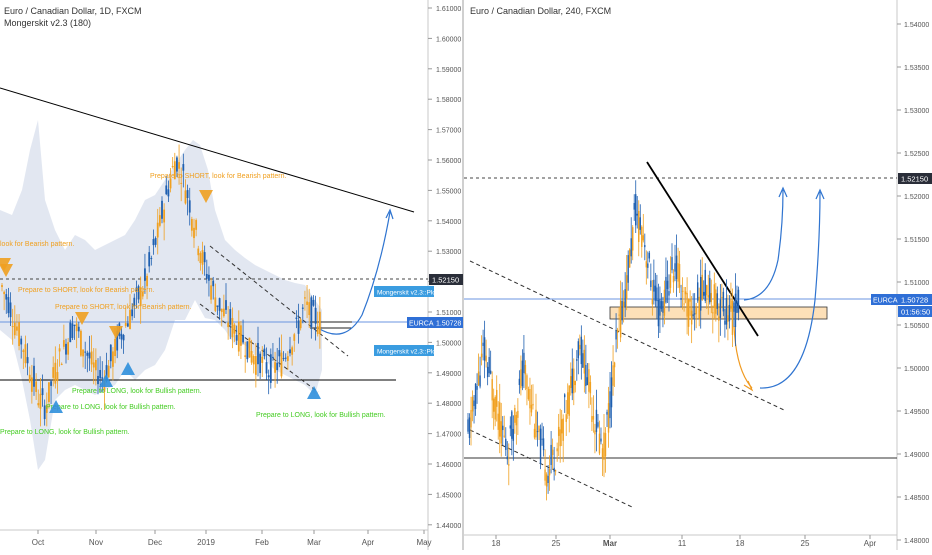 The image size is (932, 555). Describe the element at coordinates (915, 178) in the screenshot. I see `right-resistance-badge` at that location.